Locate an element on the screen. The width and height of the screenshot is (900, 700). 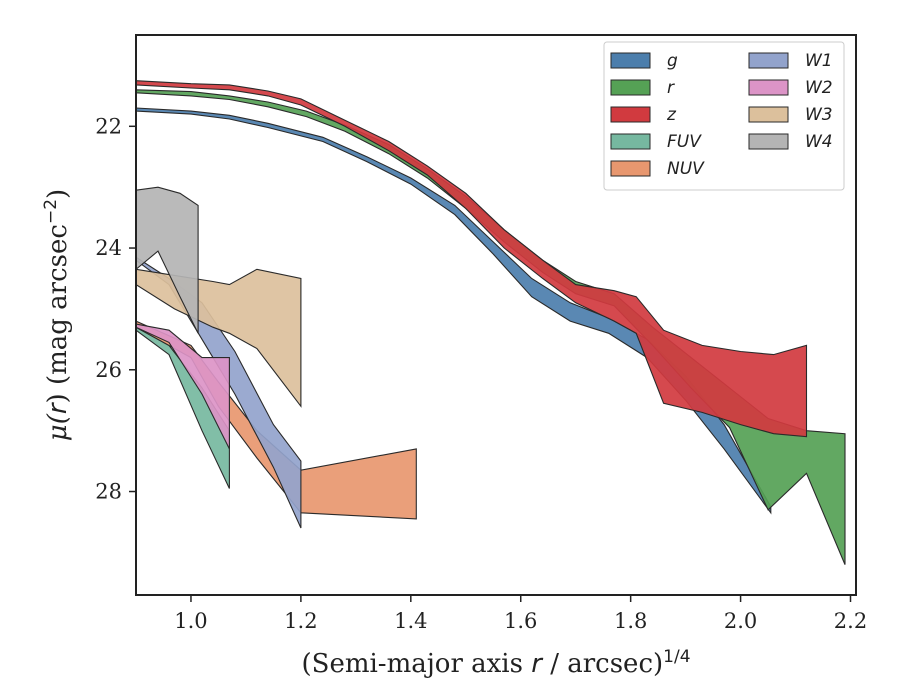
legend-swatch-z is located at coordinates (630, 114).